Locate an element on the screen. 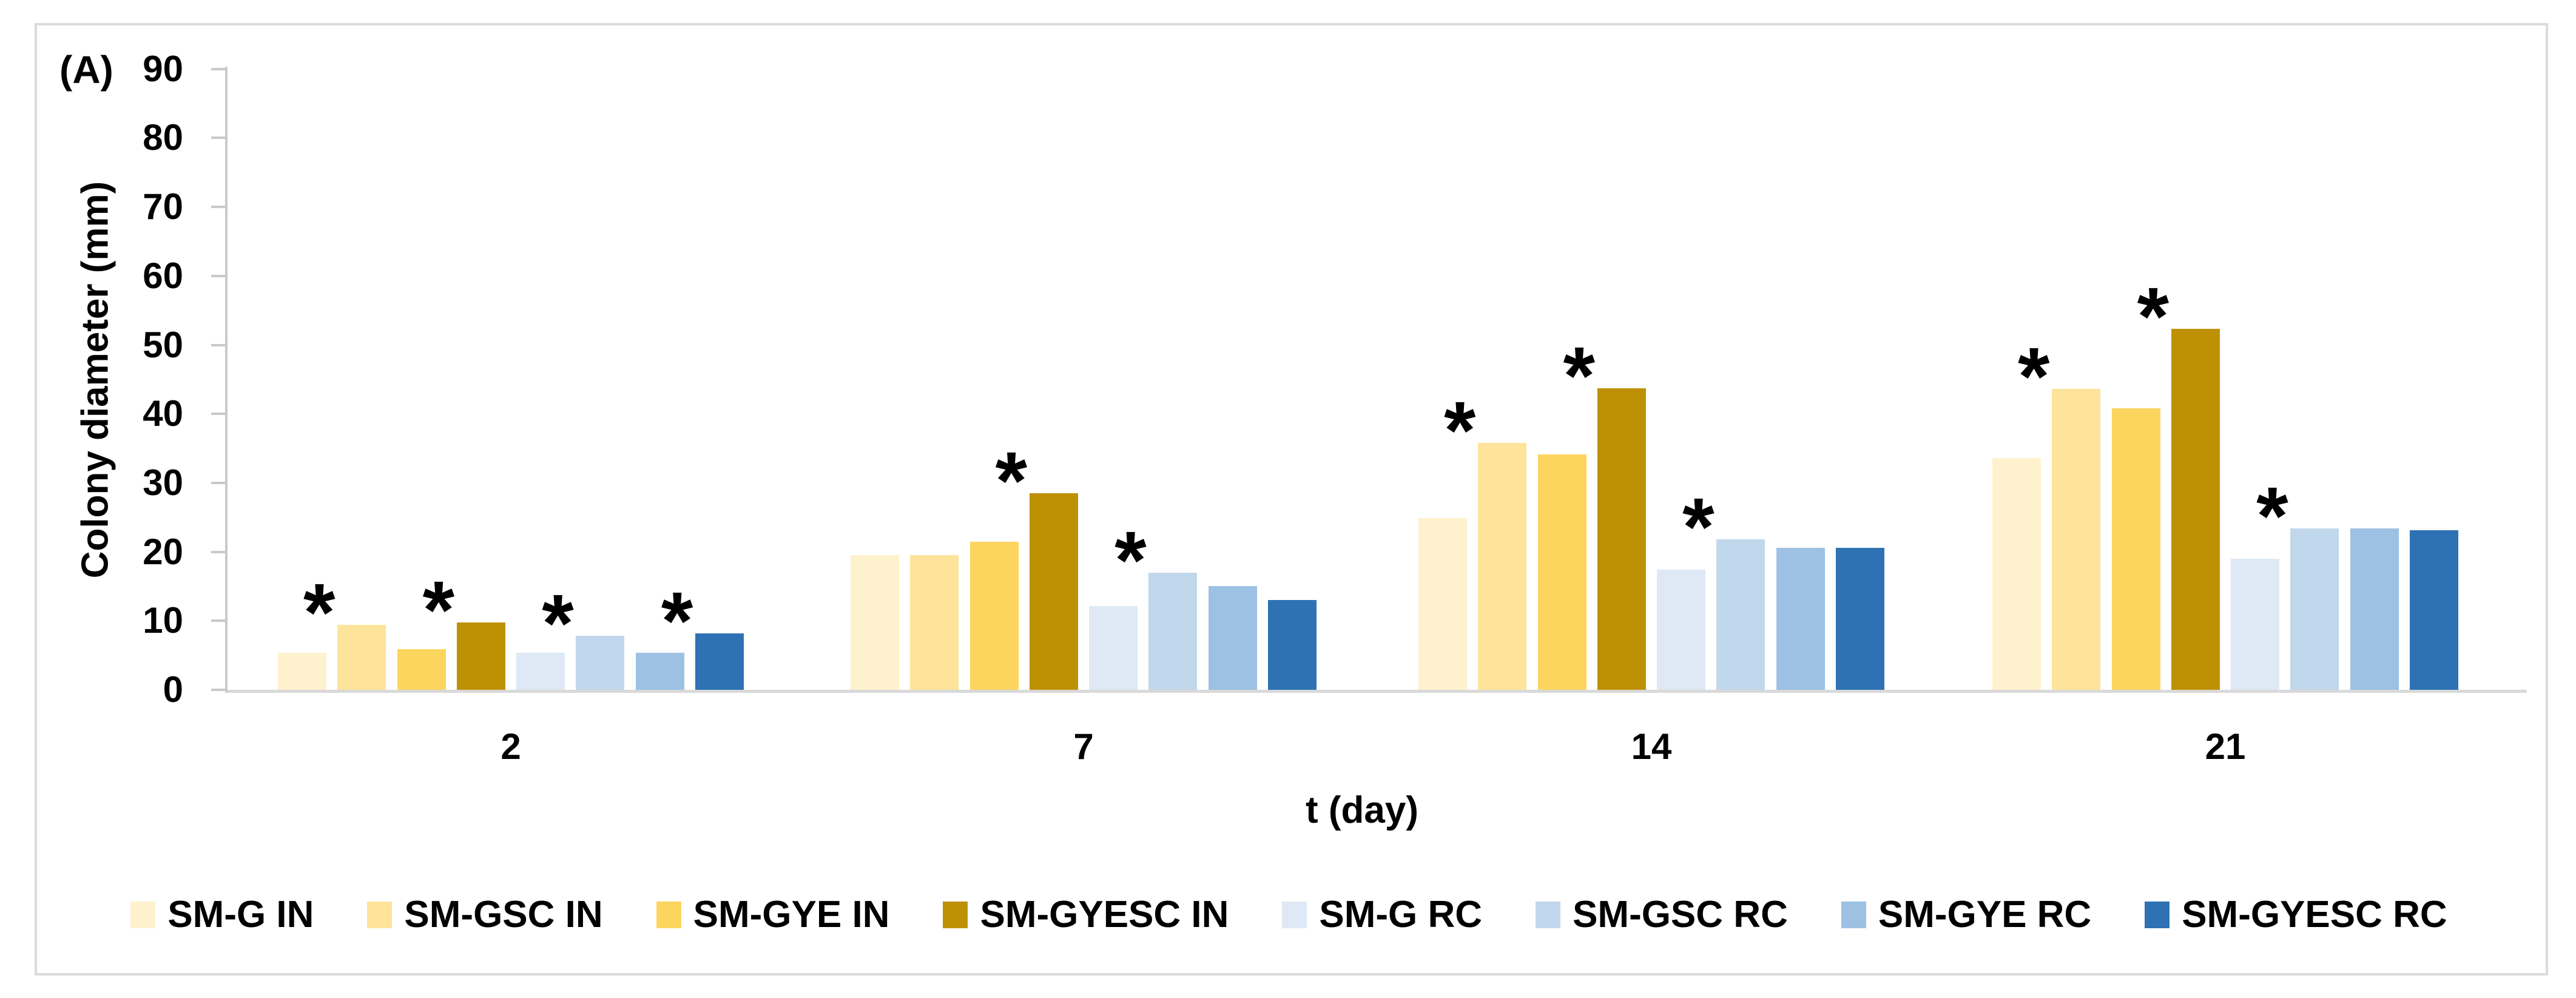 The image size is (2576, 998). legend-label: SM-GYE RC is located at coordinates (1985, 915).